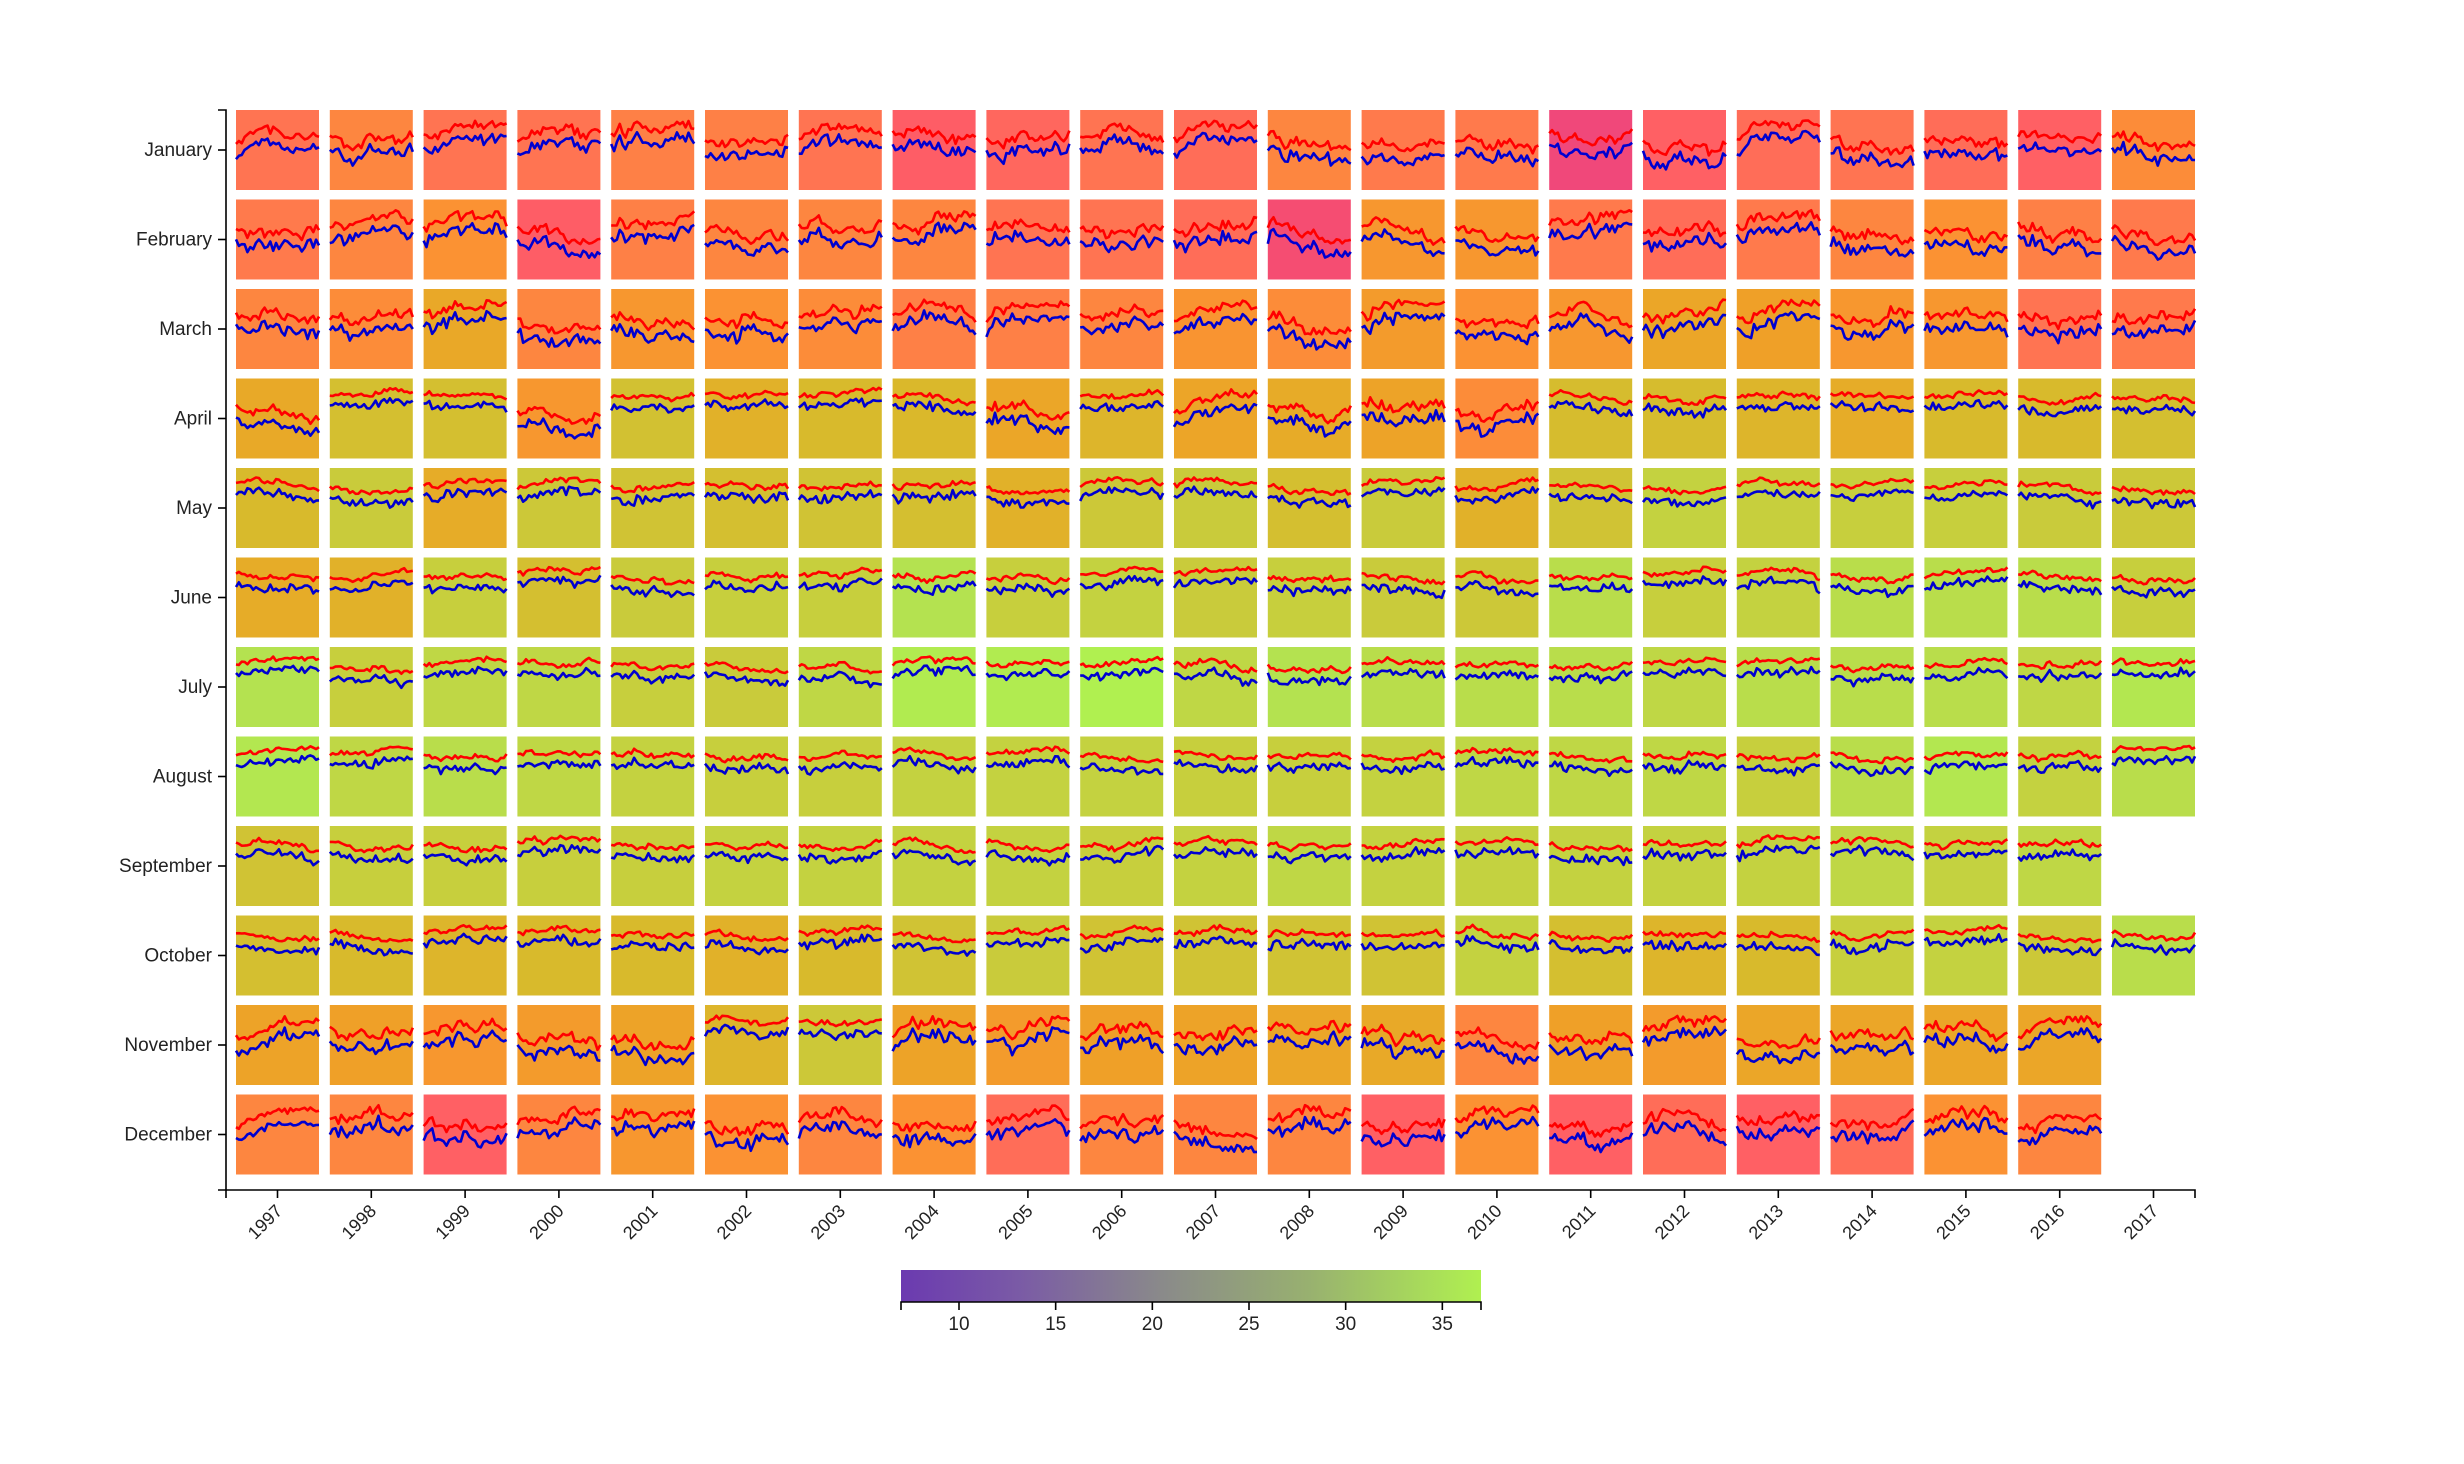 Image resolution: width=2464 pixels, height=1464 pixels. Describe the element at coordinates (465, 1134) in the screenshot. I see `cell-1999-december` at that location.